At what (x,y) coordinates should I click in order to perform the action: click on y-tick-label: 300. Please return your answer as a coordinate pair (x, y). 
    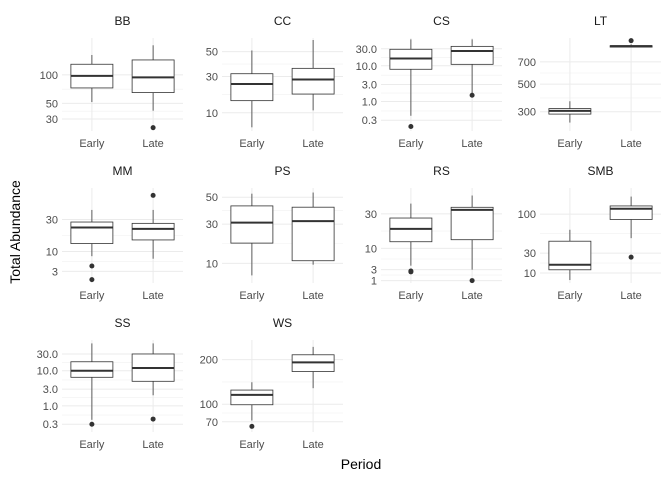
    Looking at the image, I should click on (527, 113).